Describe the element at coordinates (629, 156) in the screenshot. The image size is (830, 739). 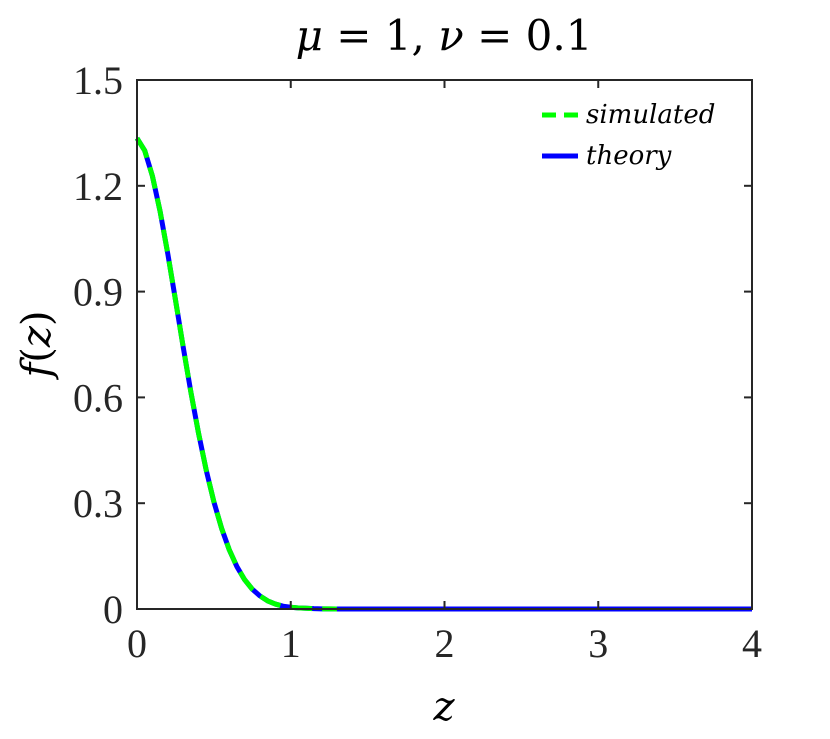
I see `legend-label-theory: theory` at that location.